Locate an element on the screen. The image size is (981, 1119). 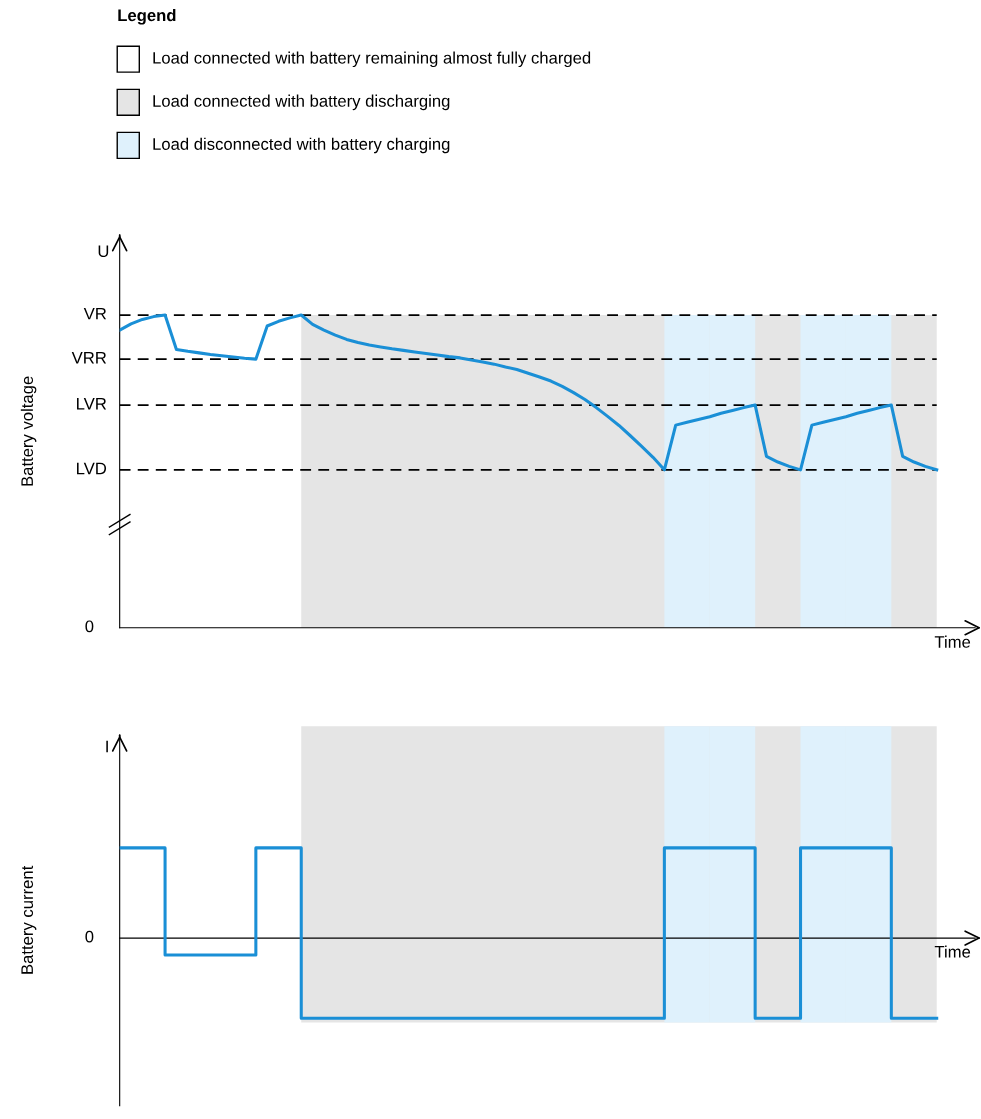
ref-line-label: VR is located at coordinates (95, 313).